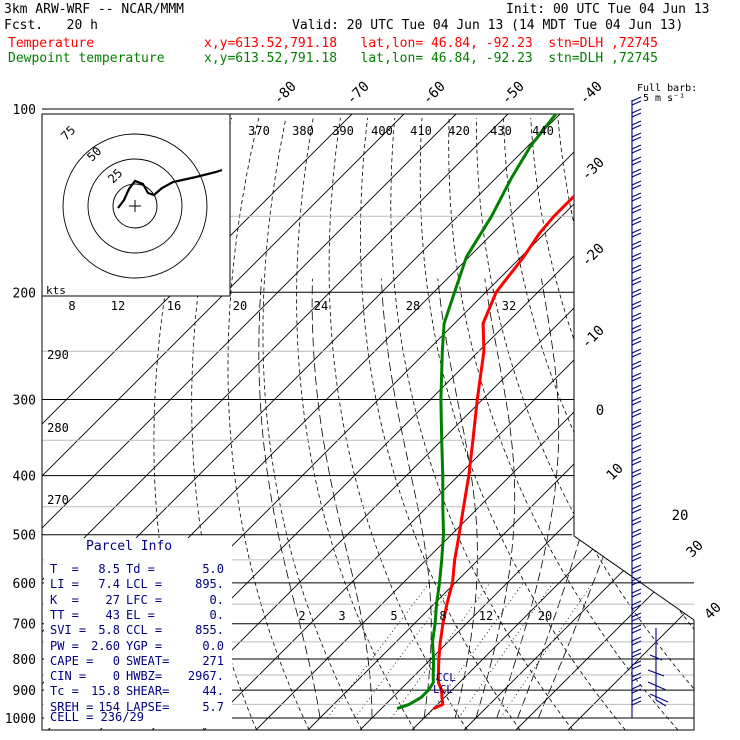 The image size is (740, 740). What do you see at coordinates (434, 93) in the screenshot?
I see `isotherm-label: -60` at bounding box center [434, 93].